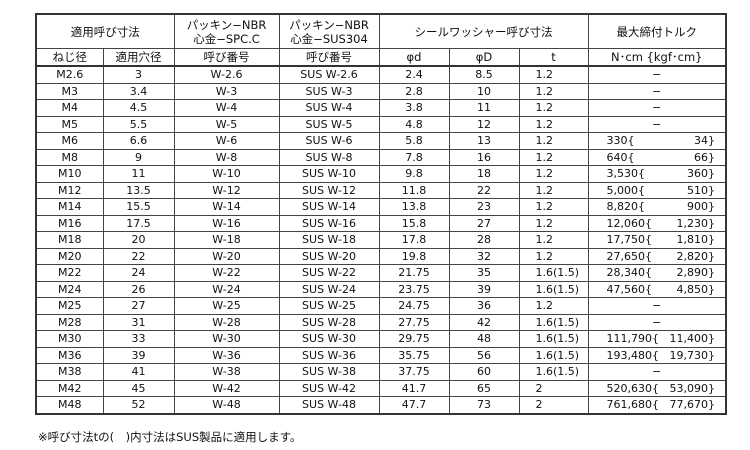  I want to click on cell-num-spc: W-18, so click(226, 240).